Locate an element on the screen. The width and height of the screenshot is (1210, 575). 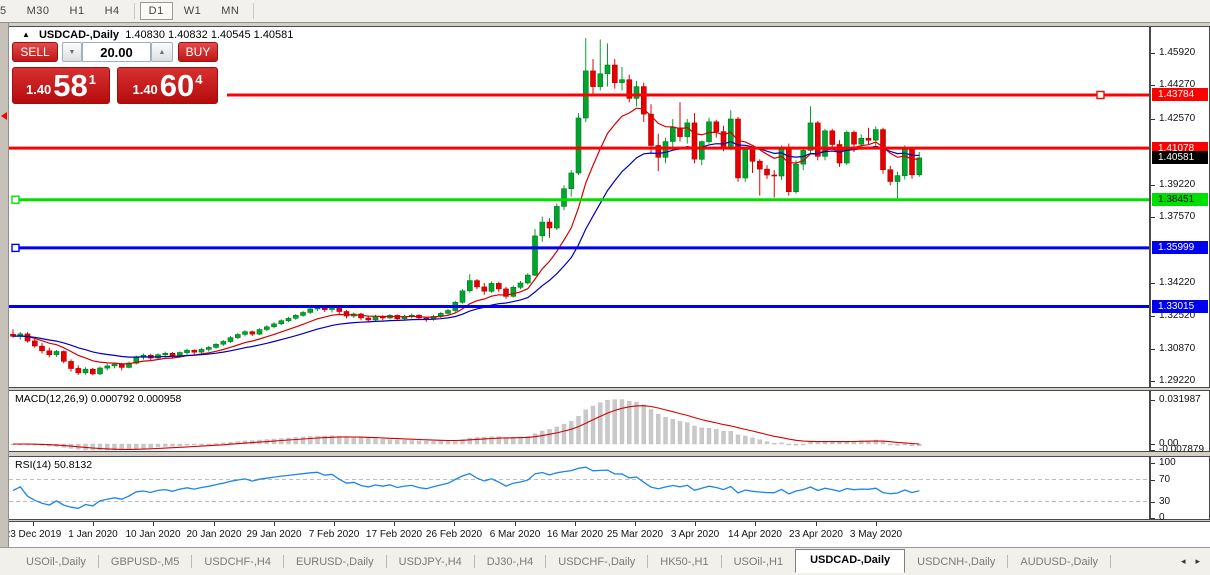
macd-canvas is located at coordinates (579, 421).